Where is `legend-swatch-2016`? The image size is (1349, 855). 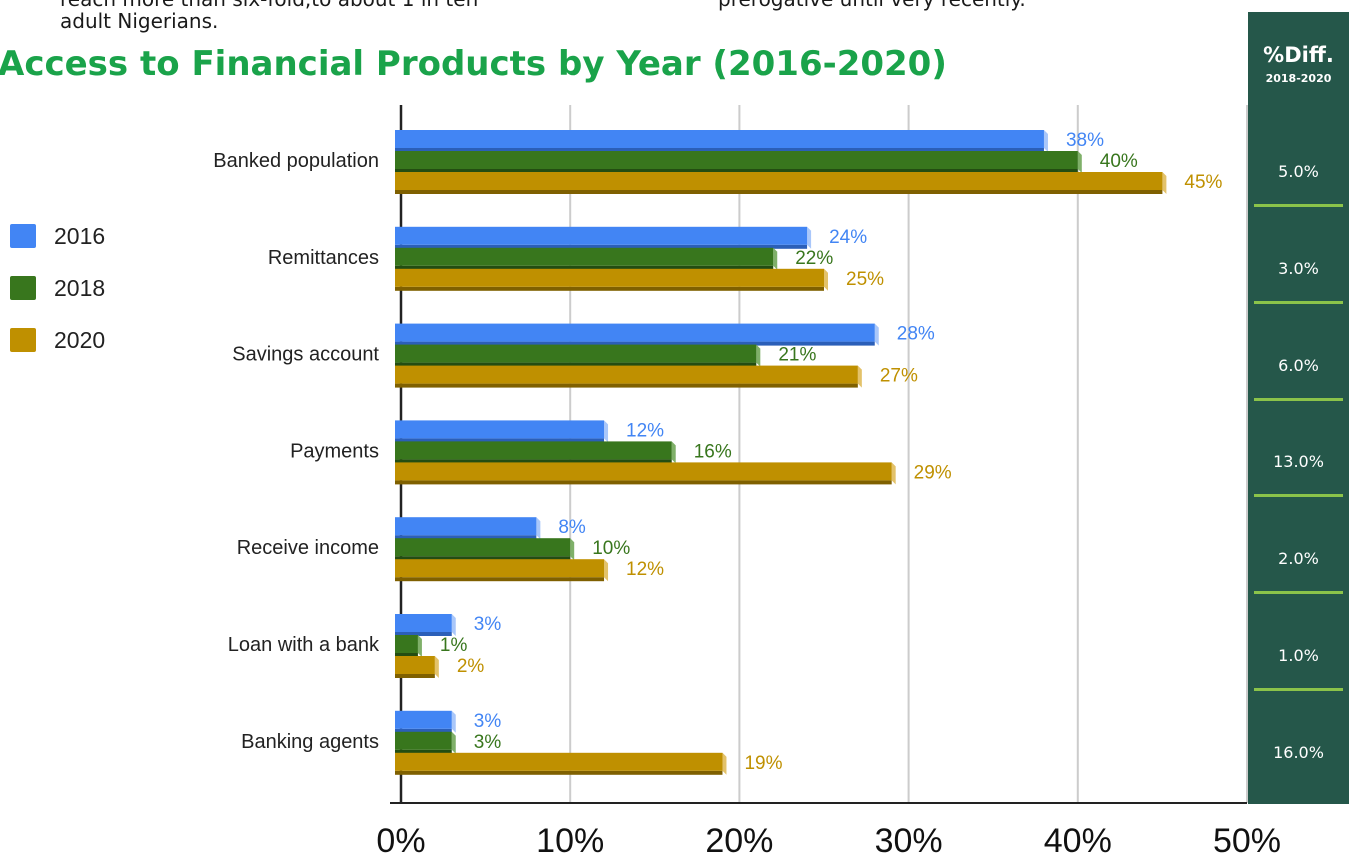
legend-swatch-2016 is located at coordinates (23, 236).